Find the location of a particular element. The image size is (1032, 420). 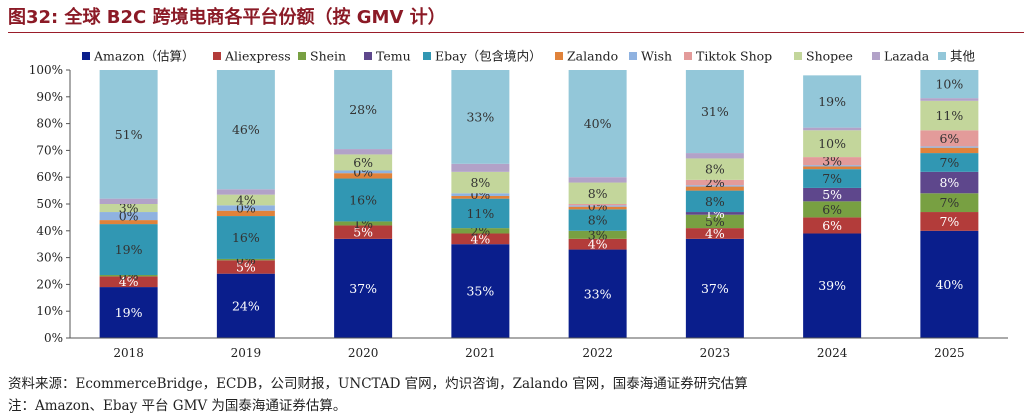

data-label: 31% is located at coordinates (715, 111).